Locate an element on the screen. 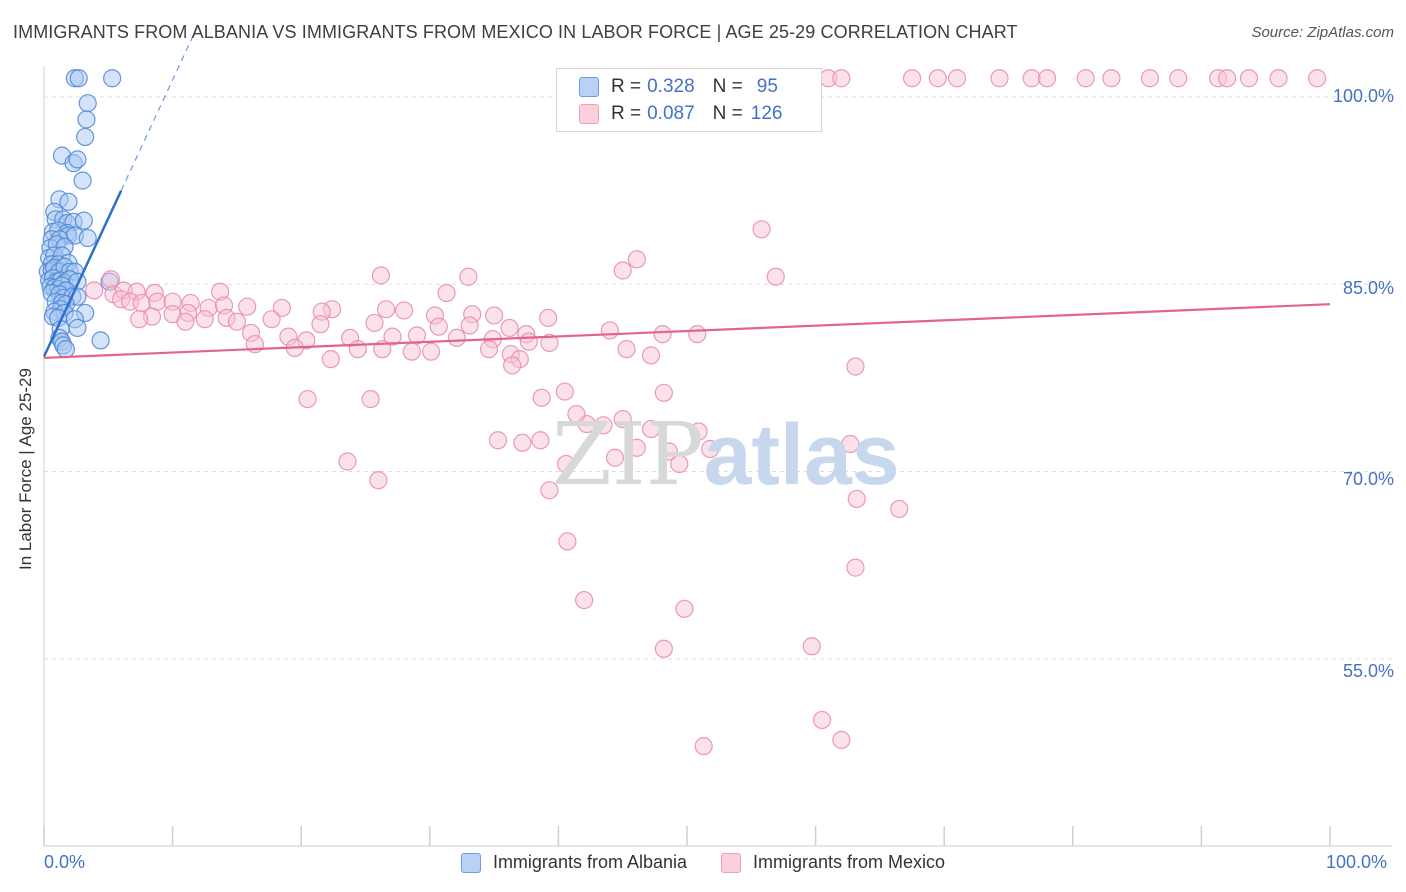 Image resolution: width=1406 pixels, height=892 pixels. source-credit: Source: ZipAtlas.com is located at coordinates (1322, 32).